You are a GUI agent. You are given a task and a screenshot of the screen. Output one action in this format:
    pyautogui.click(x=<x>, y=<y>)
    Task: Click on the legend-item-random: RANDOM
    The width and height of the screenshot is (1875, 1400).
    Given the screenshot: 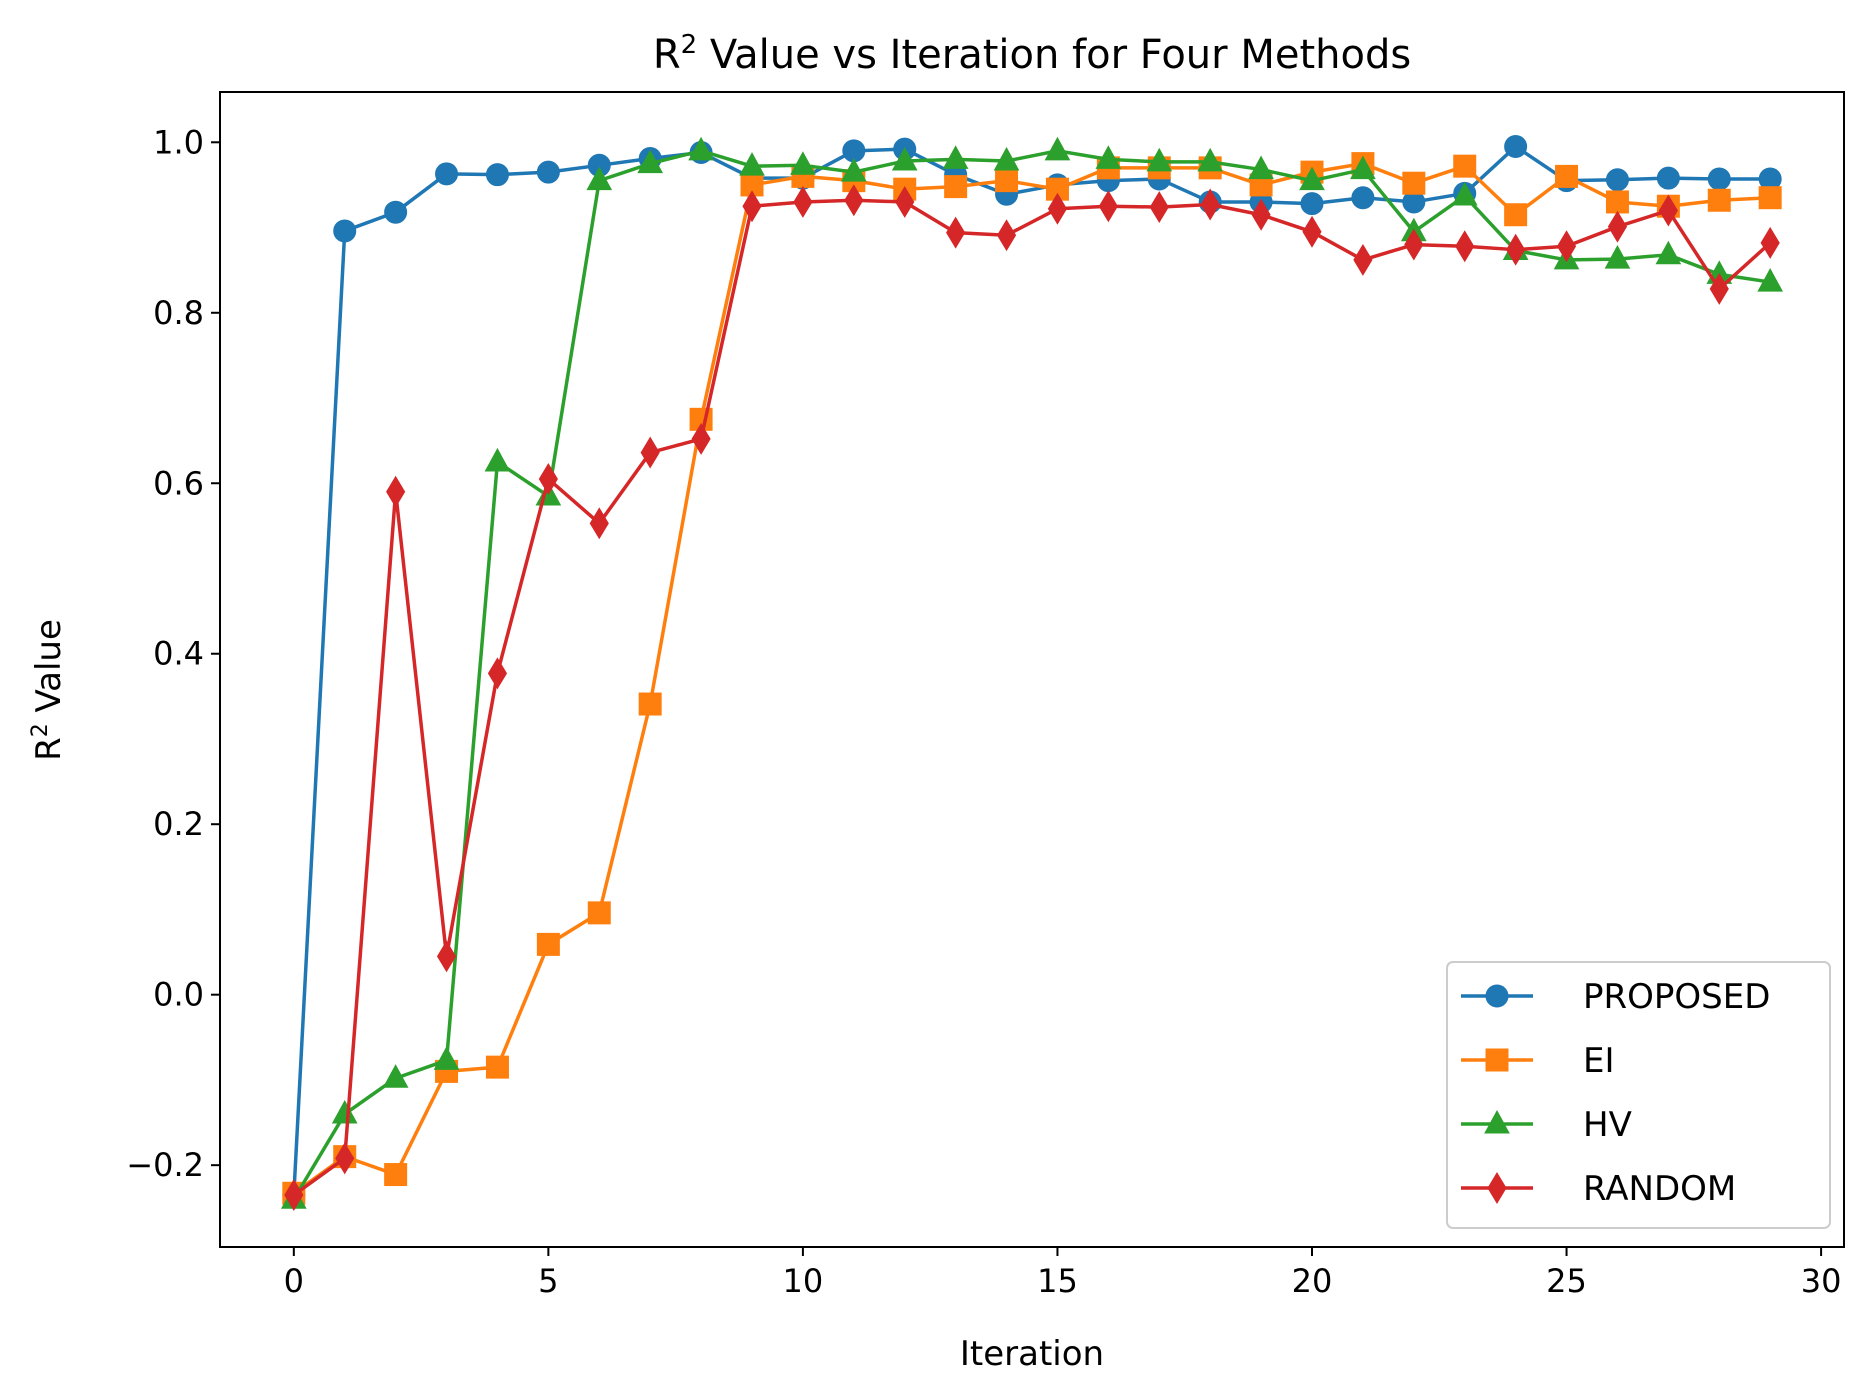 What is the action you would take?
    pyautogui.click(x=1598, y=1189)
    